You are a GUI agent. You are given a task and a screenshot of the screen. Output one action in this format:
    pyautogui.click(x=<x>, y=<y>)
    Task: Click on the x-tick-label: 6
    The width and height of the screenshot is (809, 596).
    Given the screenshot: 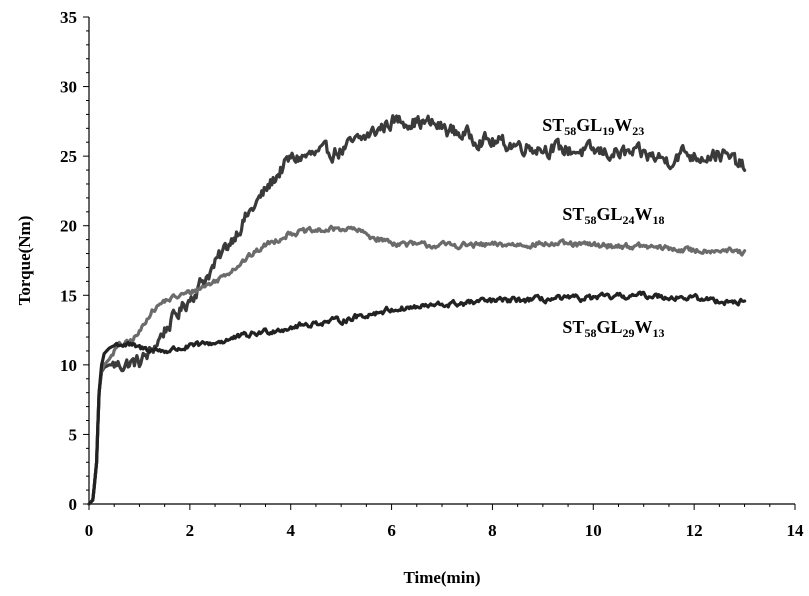 What is the action you would take?
    pyautogui.click(x=391, y=530)
    